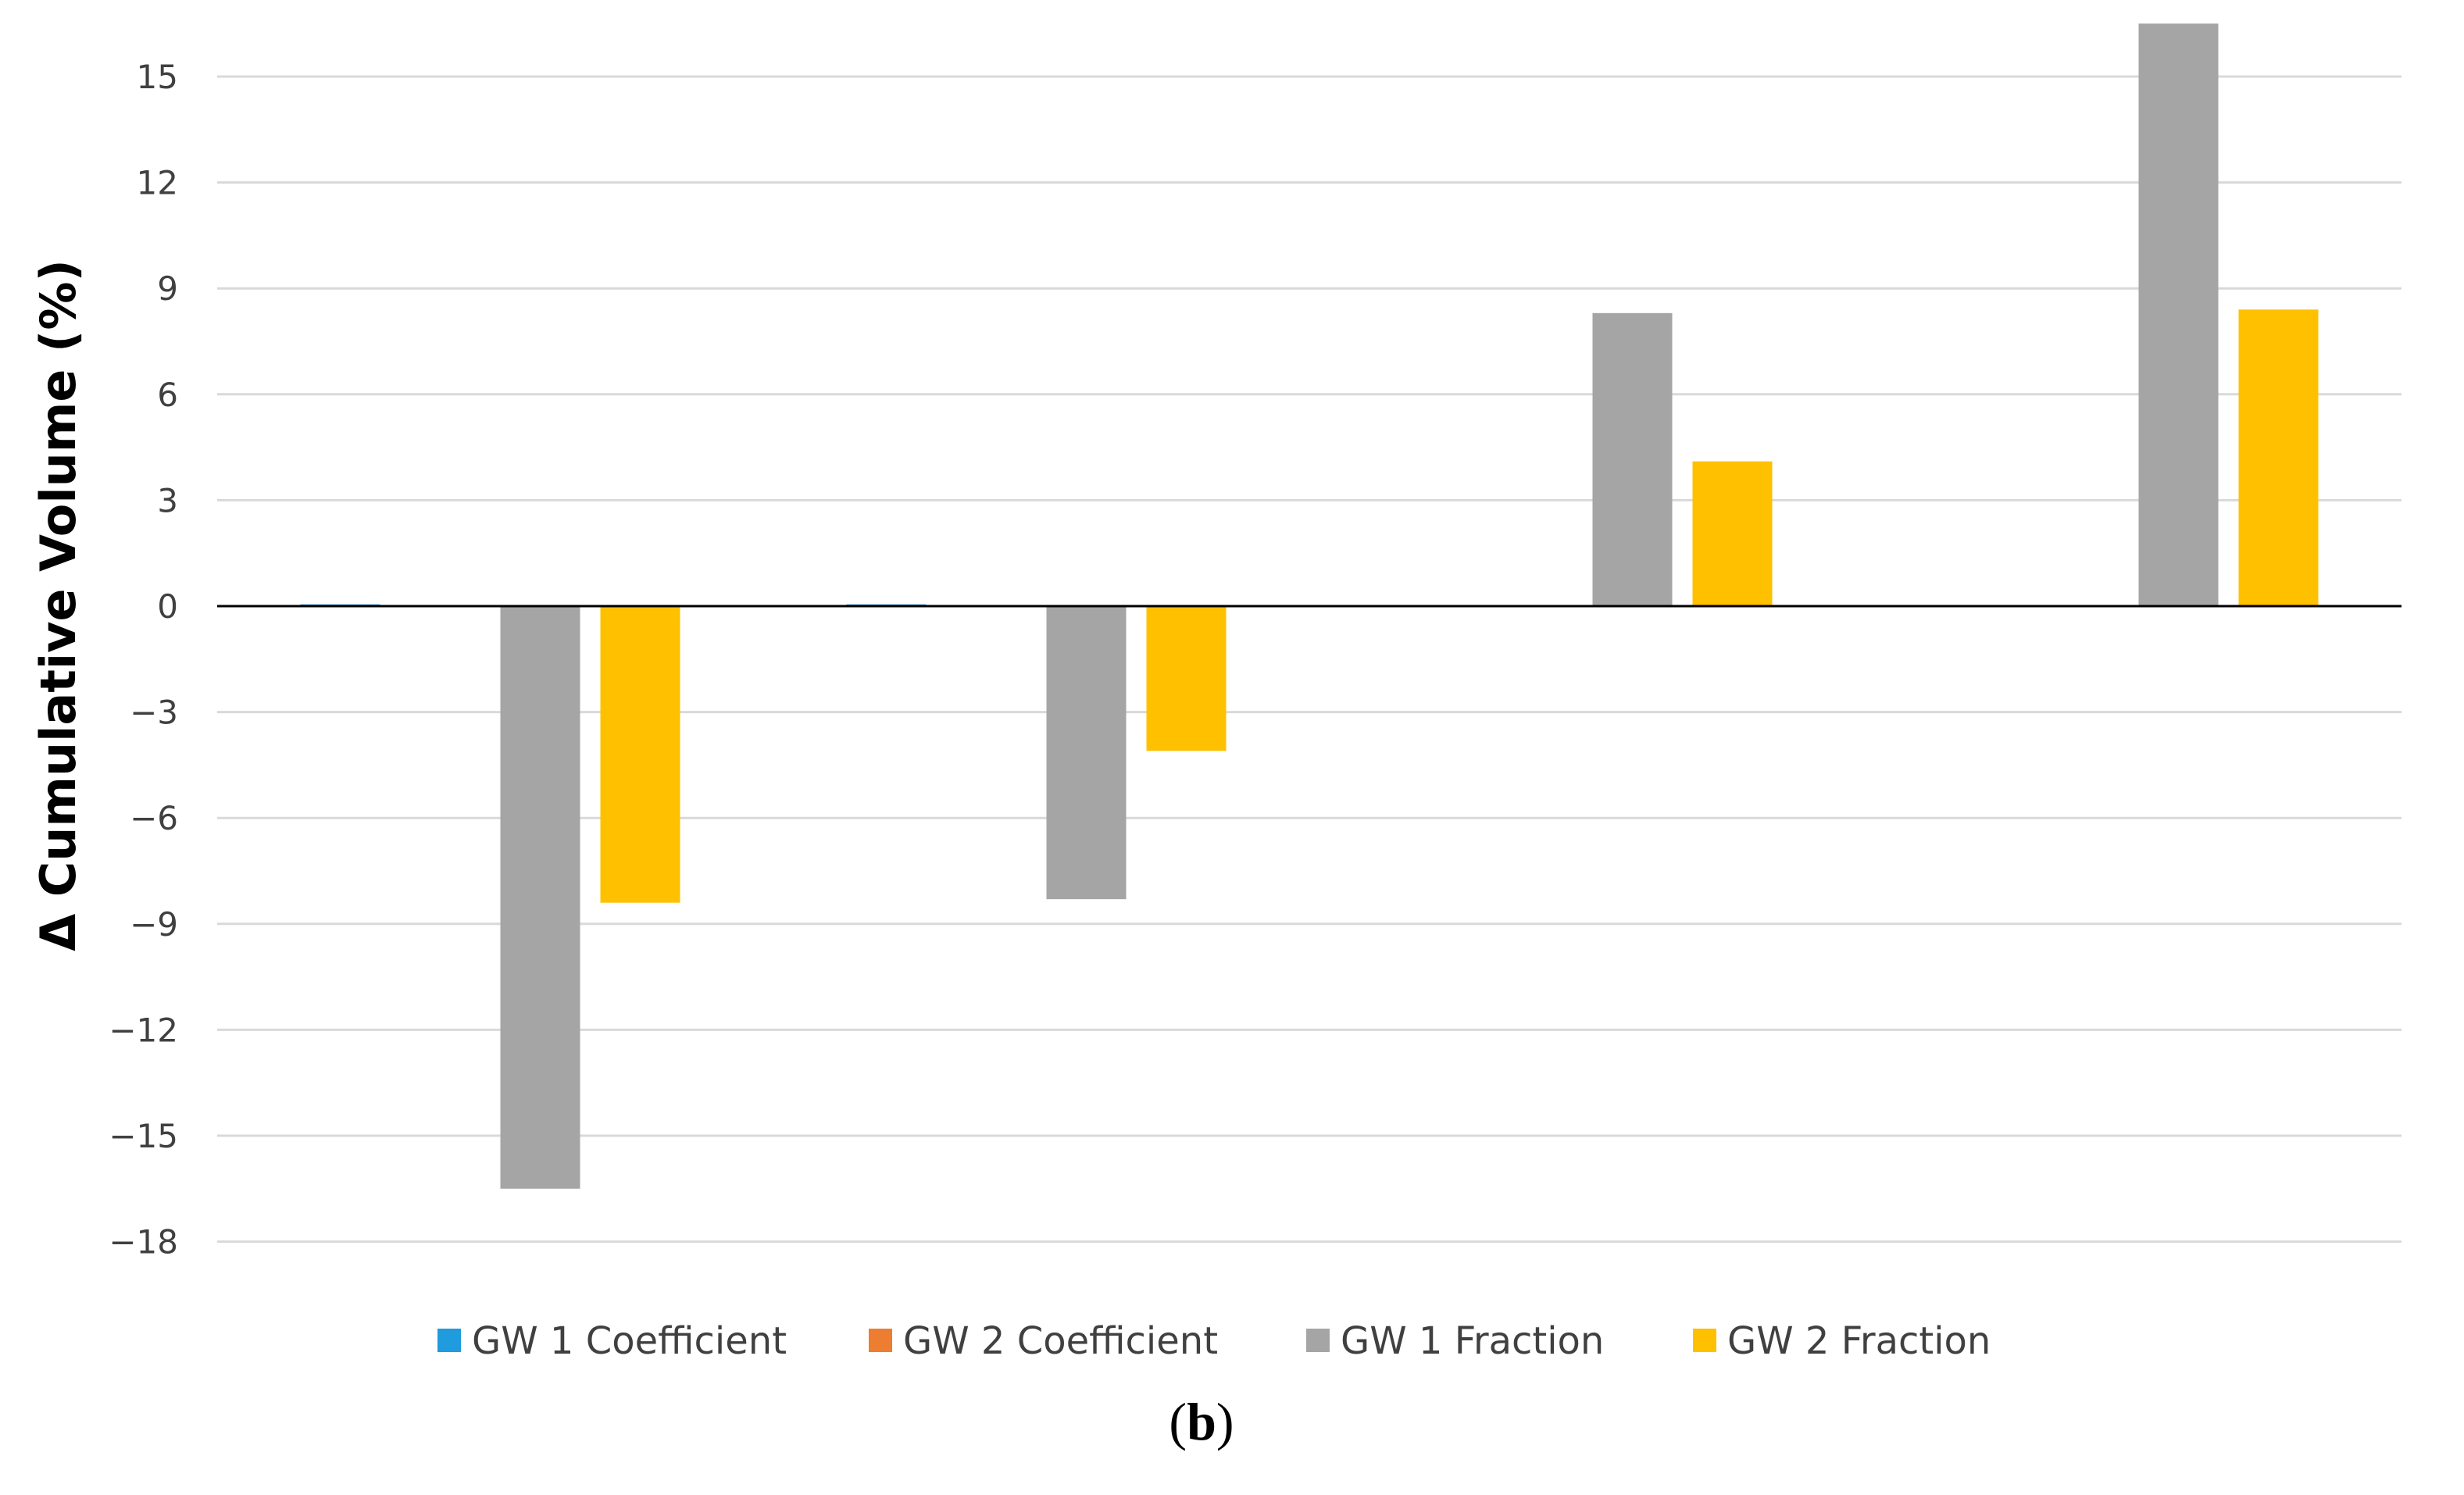 This screenshot has height=1495, width=2464. I want to click on legend-label: GW 1 Coefficient, so click(629, 1341).